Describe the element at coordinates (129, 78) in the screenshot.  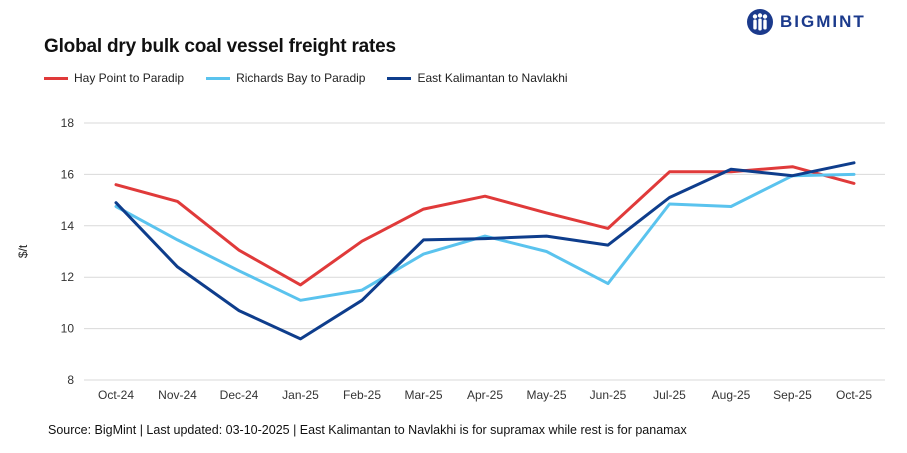
I see `legend-label: Hay Point to Paradip` at that location.